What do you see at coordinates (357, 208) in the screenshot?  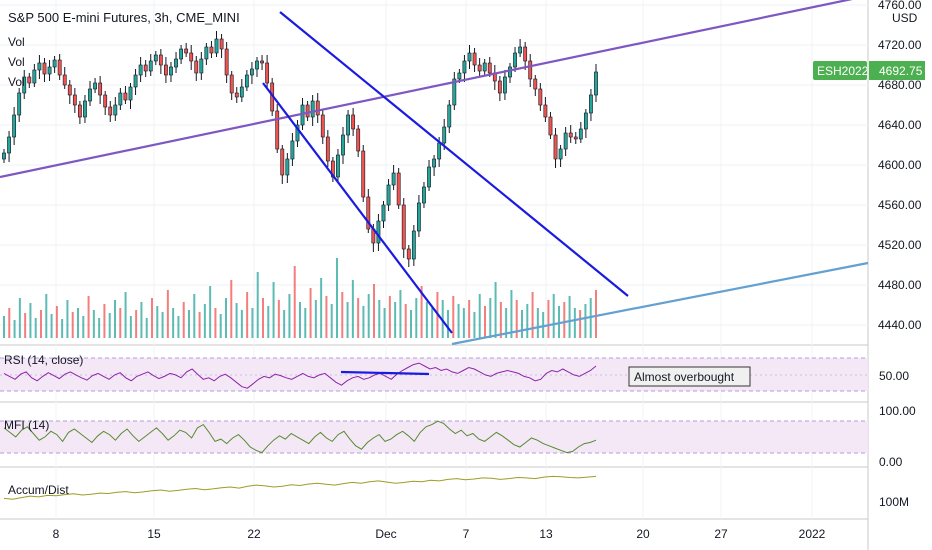 I see `wedge-lower-line` at bounding box center [357, 208].